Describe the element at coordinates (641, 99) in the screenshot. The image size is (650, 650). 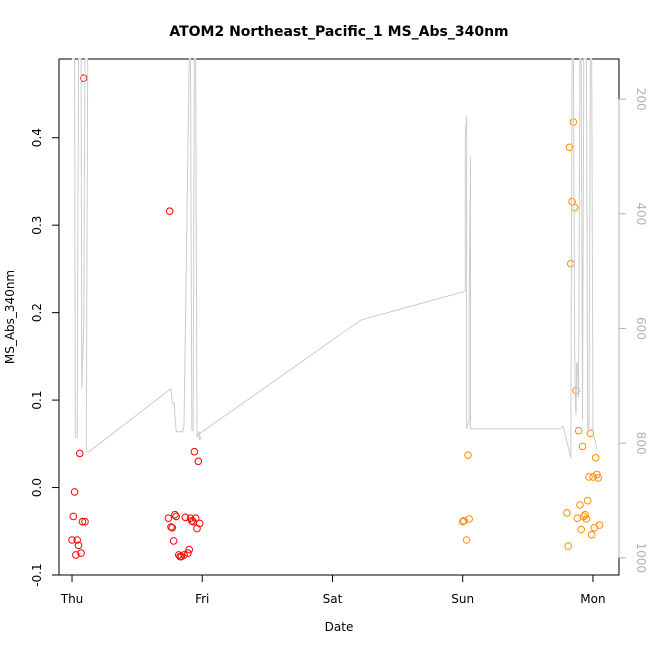
I see `y2-tick-label-0: 200` at that location.